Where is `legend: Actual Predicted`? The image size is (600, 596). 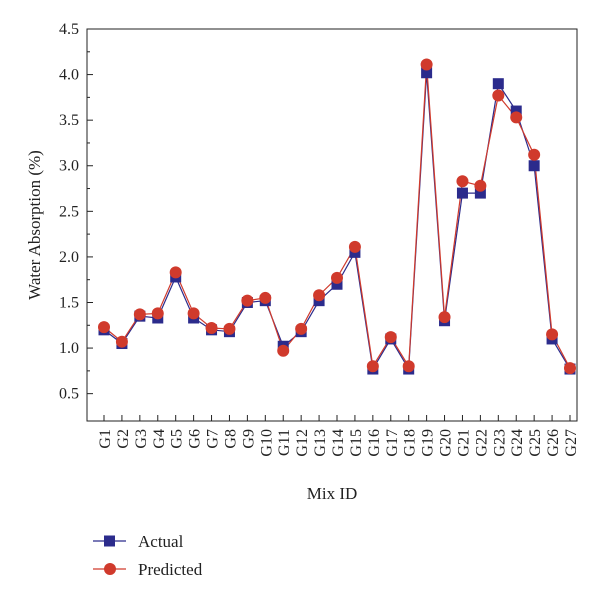 legend: Actual Predicted is located at coordinates (148, 555).